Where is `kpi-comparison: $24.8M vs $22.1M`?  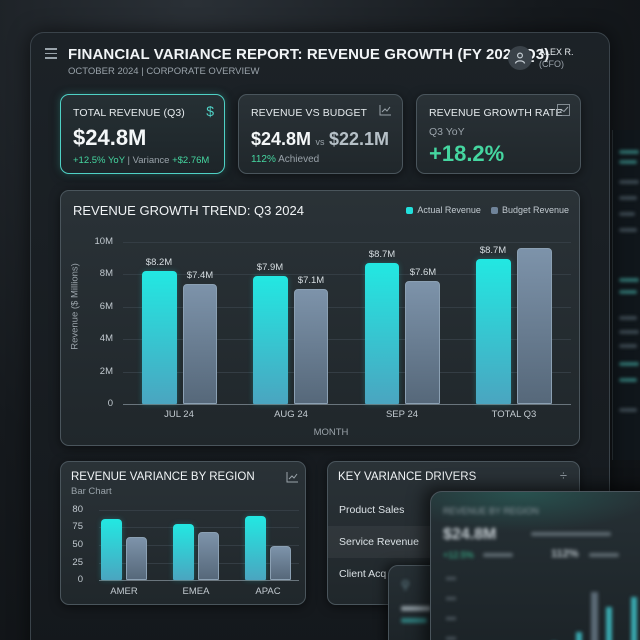
kpi-comparison: $24.8M vs $22.1M is located at coordinates (320, 139).